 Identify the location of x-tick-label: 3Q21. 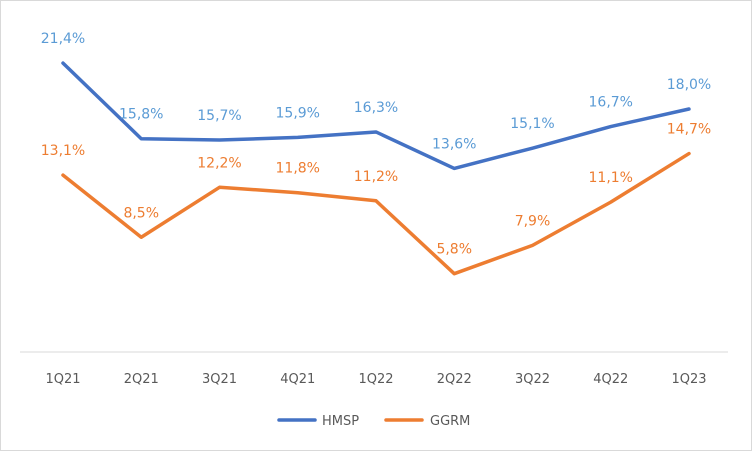
(219, 379).